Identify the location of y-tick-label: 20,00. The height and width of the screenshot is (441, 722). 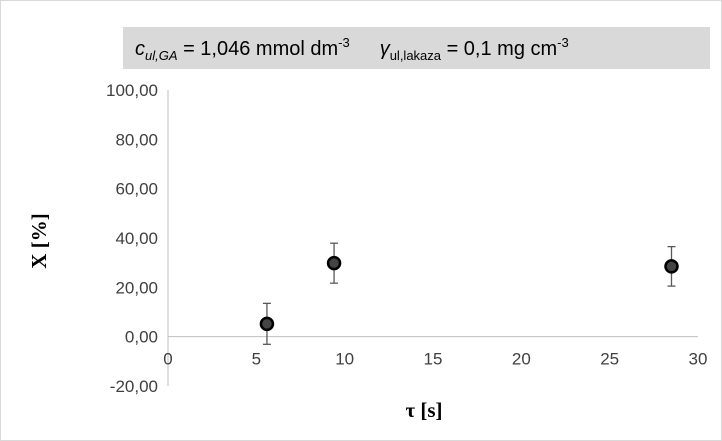
(136, 287).